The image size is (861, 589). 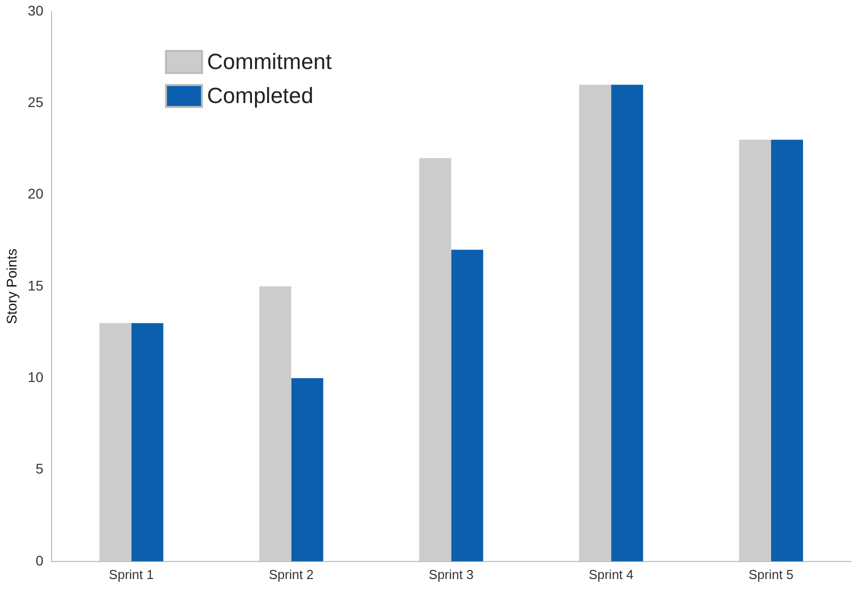 I want to click on x-tick-label: Sprint 4, so click(x=611, y=574).